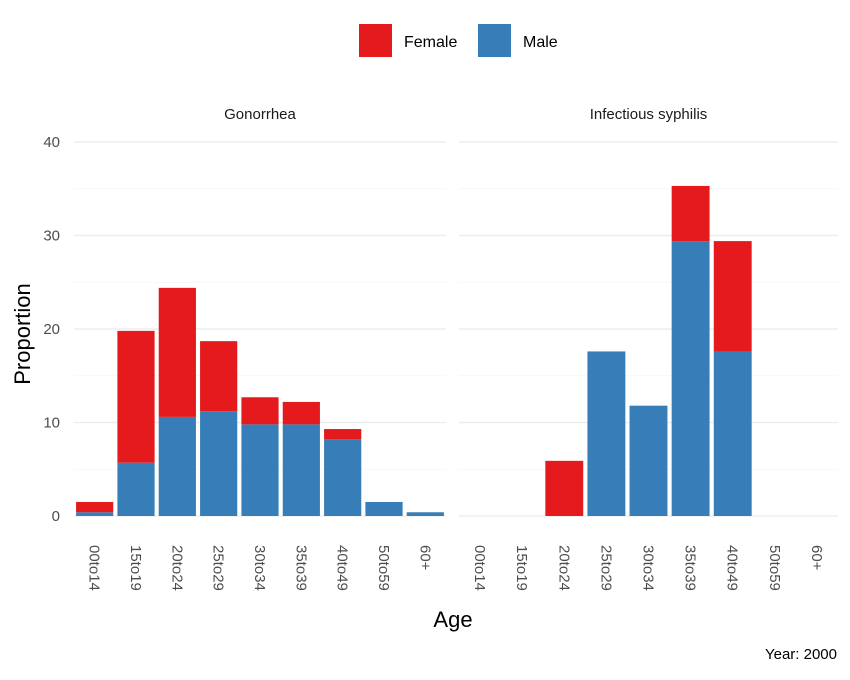  I want to click on legend-swatch-male, so click(494, 40).